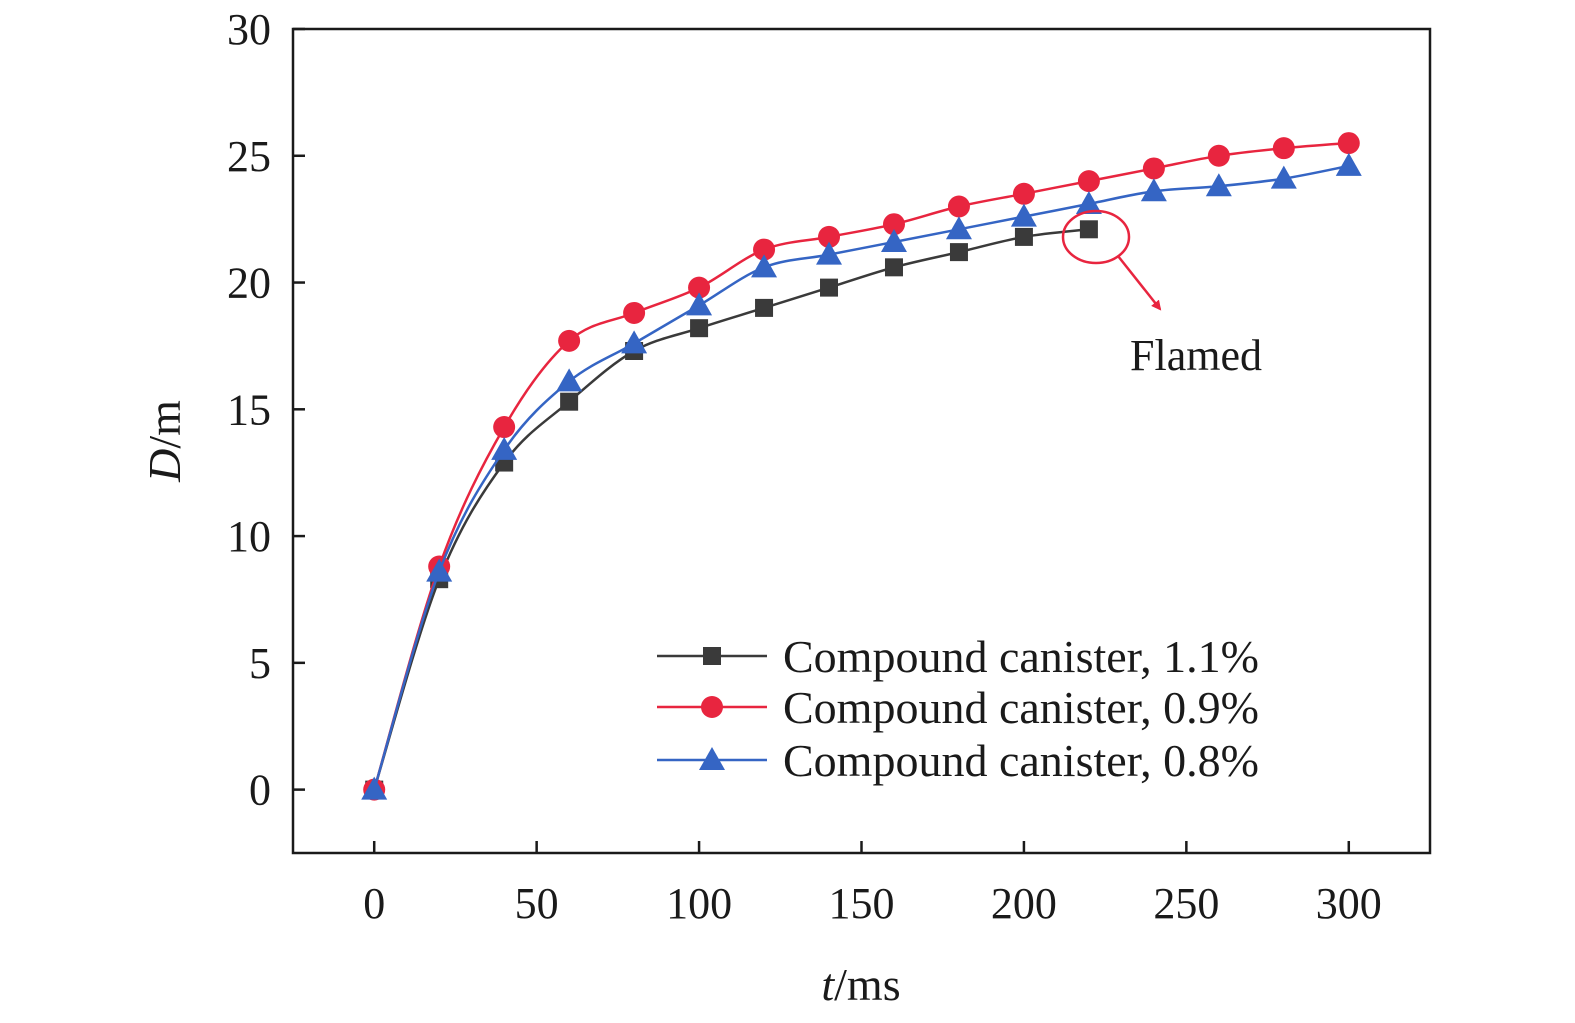 The image size is (1575, 1023). What do you see at coordinates (249, 409) in the screenshot?
I see `y-tick-label: 15` at bounding box center [249, 409].